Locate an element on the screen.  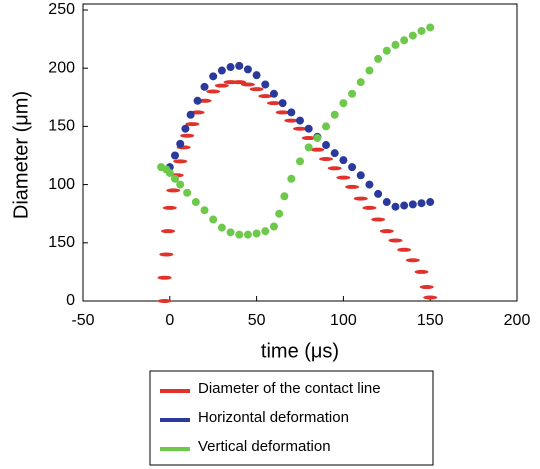
y-tick-label: 200 is located at coordinates (61, 67).